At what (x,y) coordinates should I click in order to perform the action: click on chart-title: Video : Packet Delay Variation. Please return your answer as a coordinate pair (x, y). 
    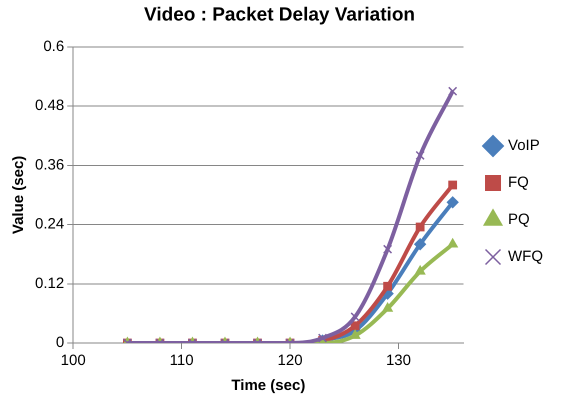
    Looking at the image, I should click on (280, 15).